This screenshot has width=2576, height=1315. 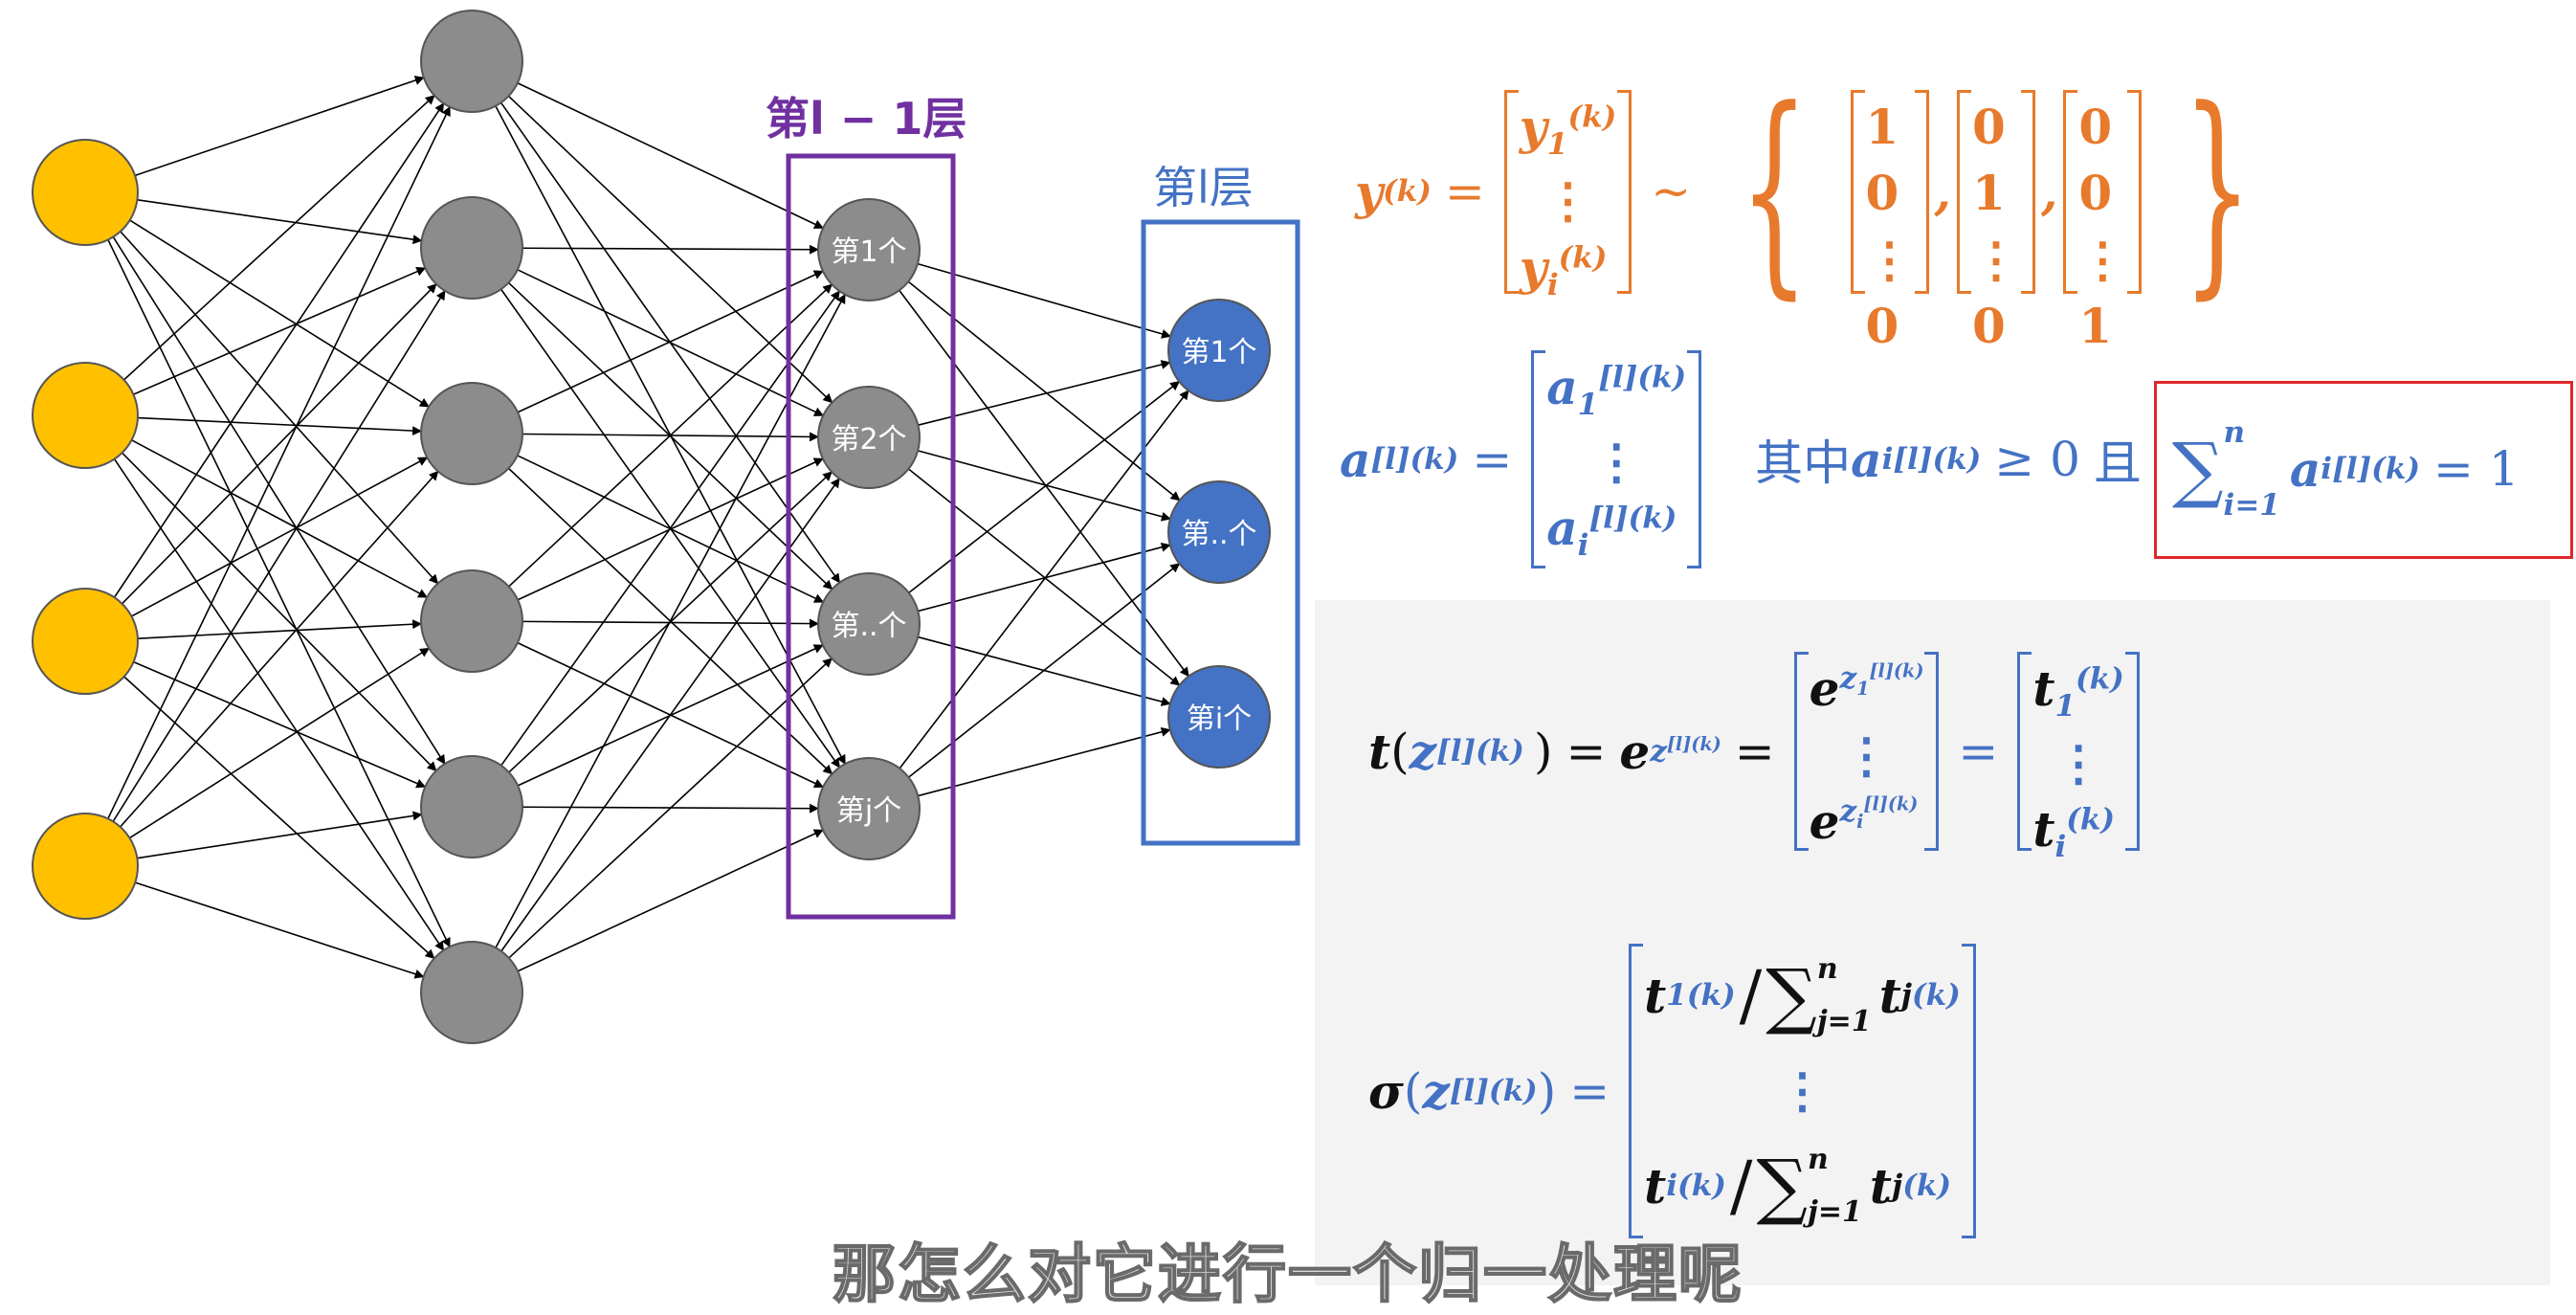 What do you see at coordinates (1203, 187) in the screenshot?
I see `layer-label: 第l层` at bounding box center [1203, 187].